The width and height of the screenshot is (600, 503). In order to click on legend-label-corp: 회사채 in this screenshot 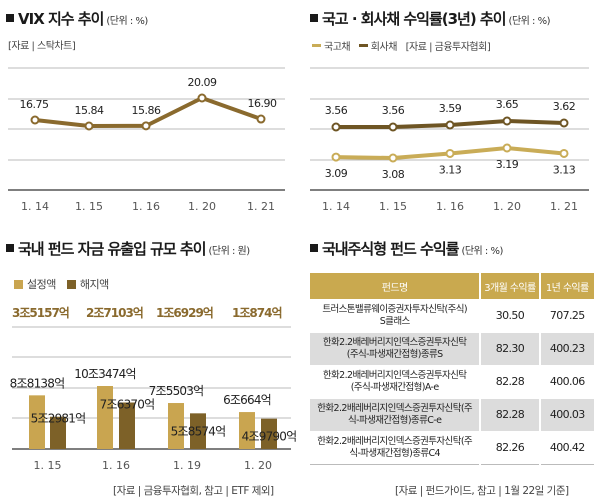, I will do `click(384, 47)`.